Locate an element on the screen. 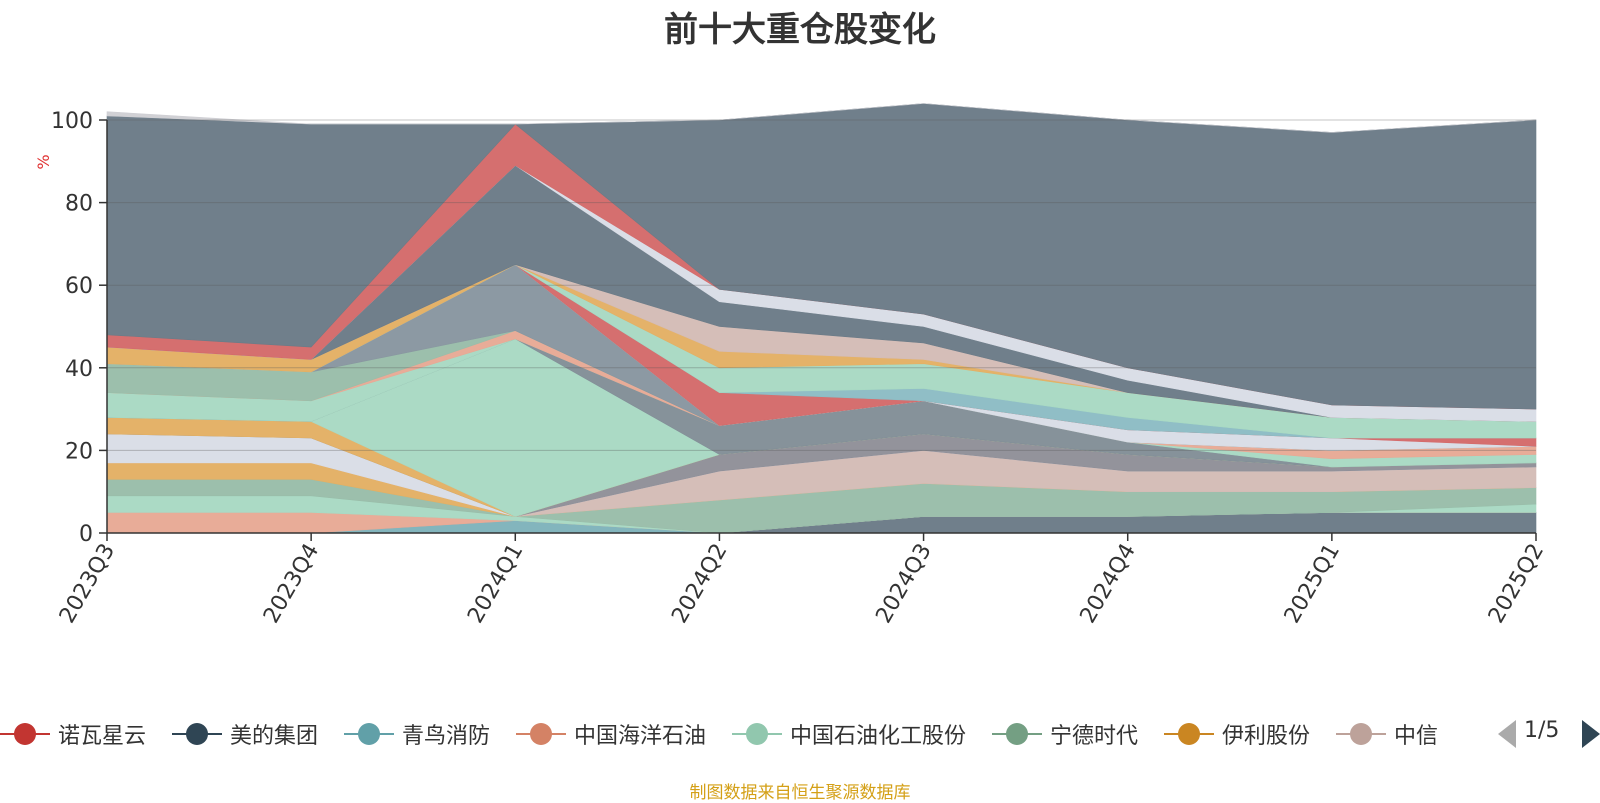  legend-item: 中国石油化工股份 is located at coordinates (849, 734).